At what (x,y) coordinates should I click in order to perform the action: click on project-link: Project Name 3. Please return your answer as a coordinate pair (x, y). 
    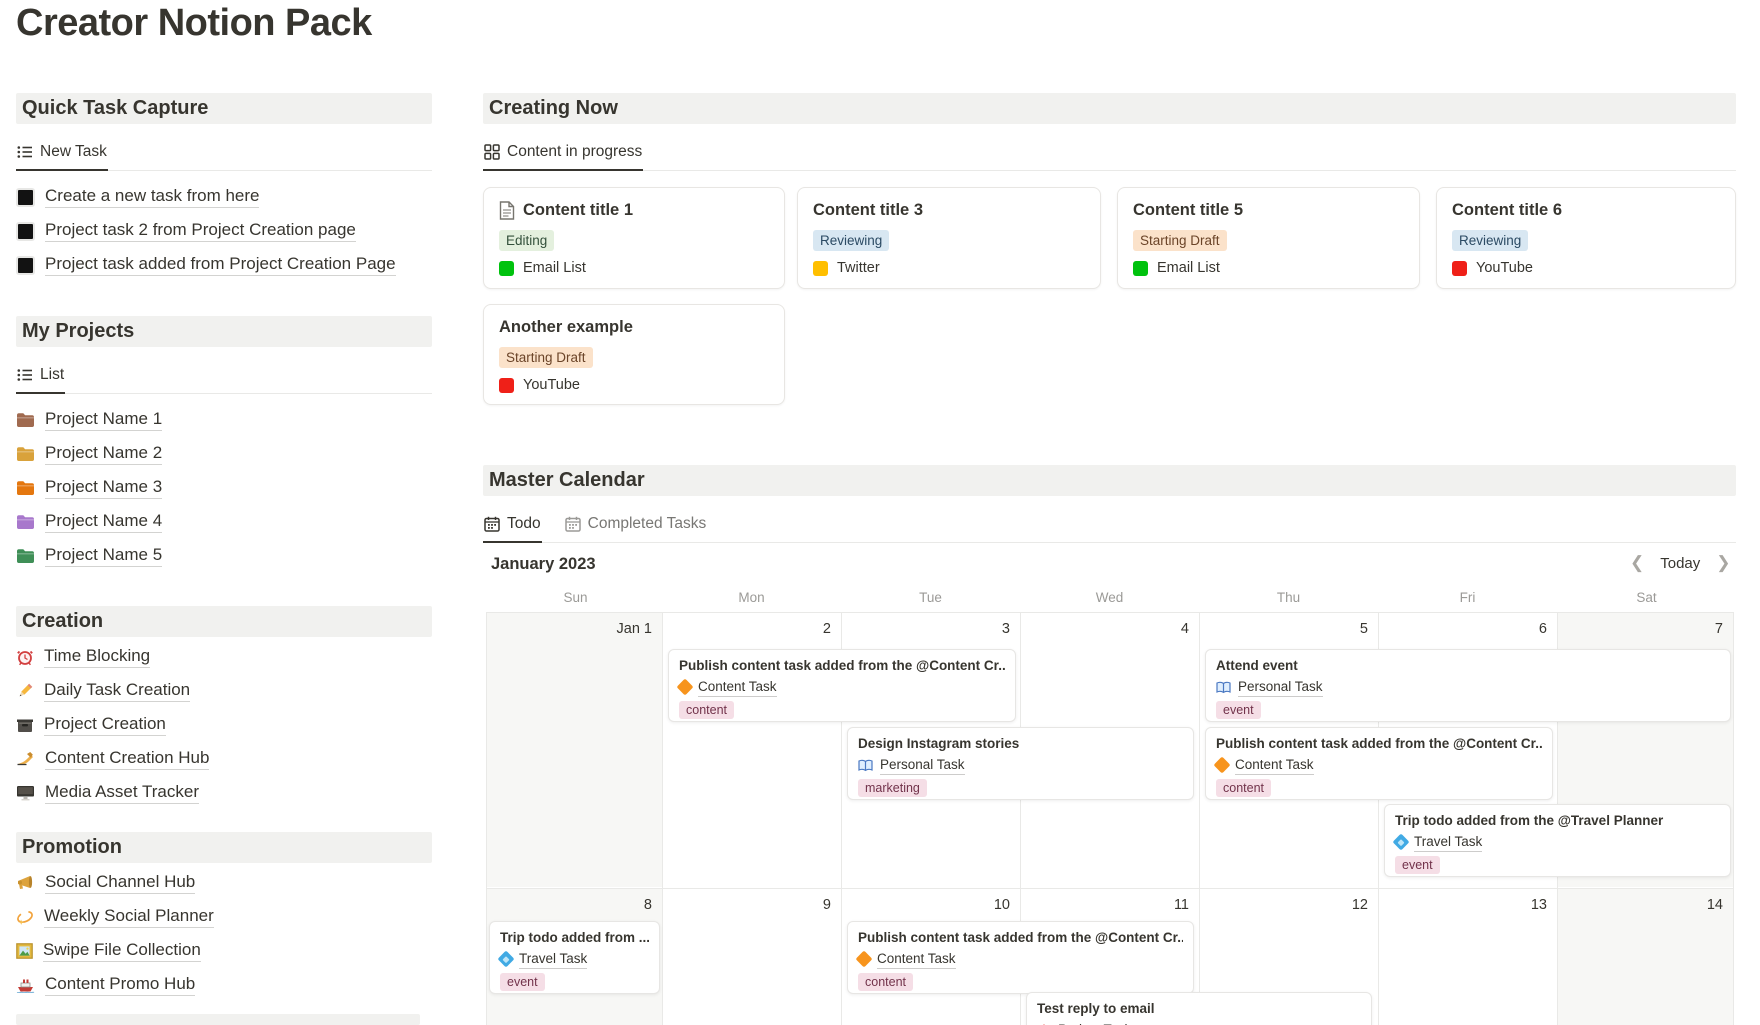
    Looking at the image, I should click on (89, 488).